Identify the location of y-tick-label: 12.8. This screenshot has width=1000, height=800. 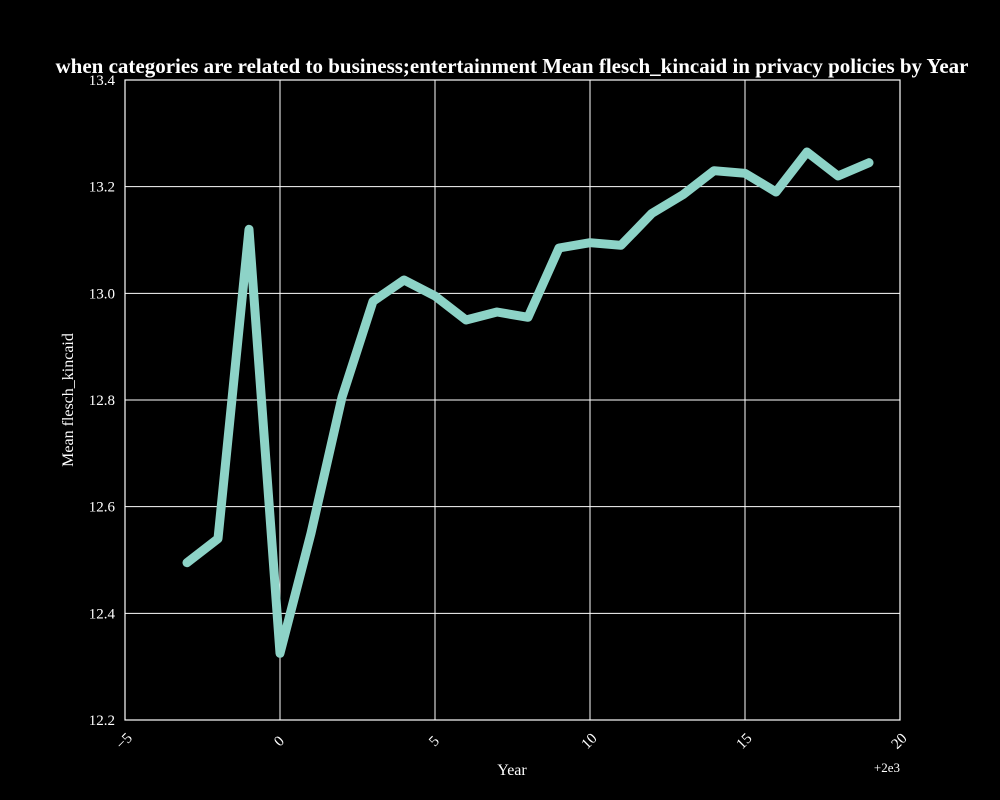
(102, 401).